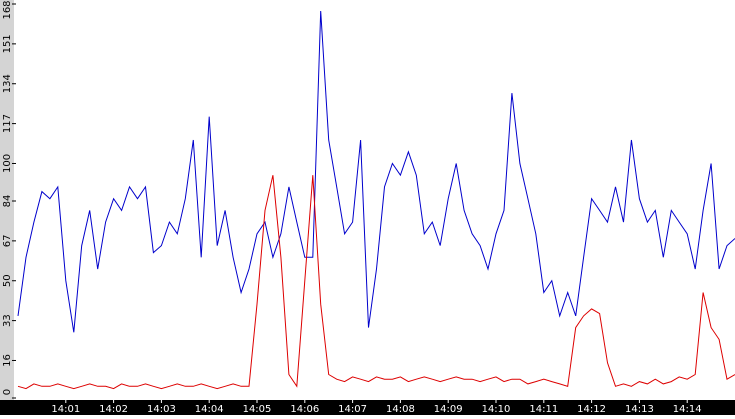 Image resolution: width=735 pixels, height=419 pixels. Describe the element at coordinates (7, 392) in the screenshot. I see `y-tick-label: 0` at that location.